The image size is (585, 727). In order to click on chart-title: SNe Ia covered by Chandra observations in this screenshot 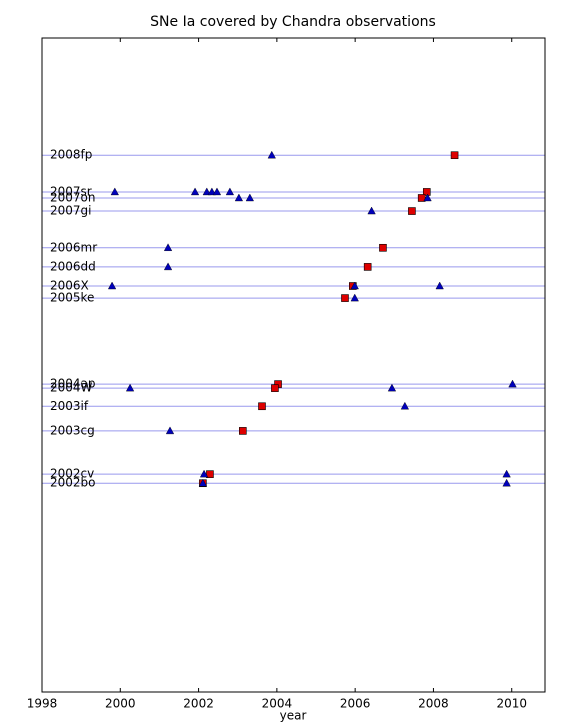, I will do `click(293, 22)`.